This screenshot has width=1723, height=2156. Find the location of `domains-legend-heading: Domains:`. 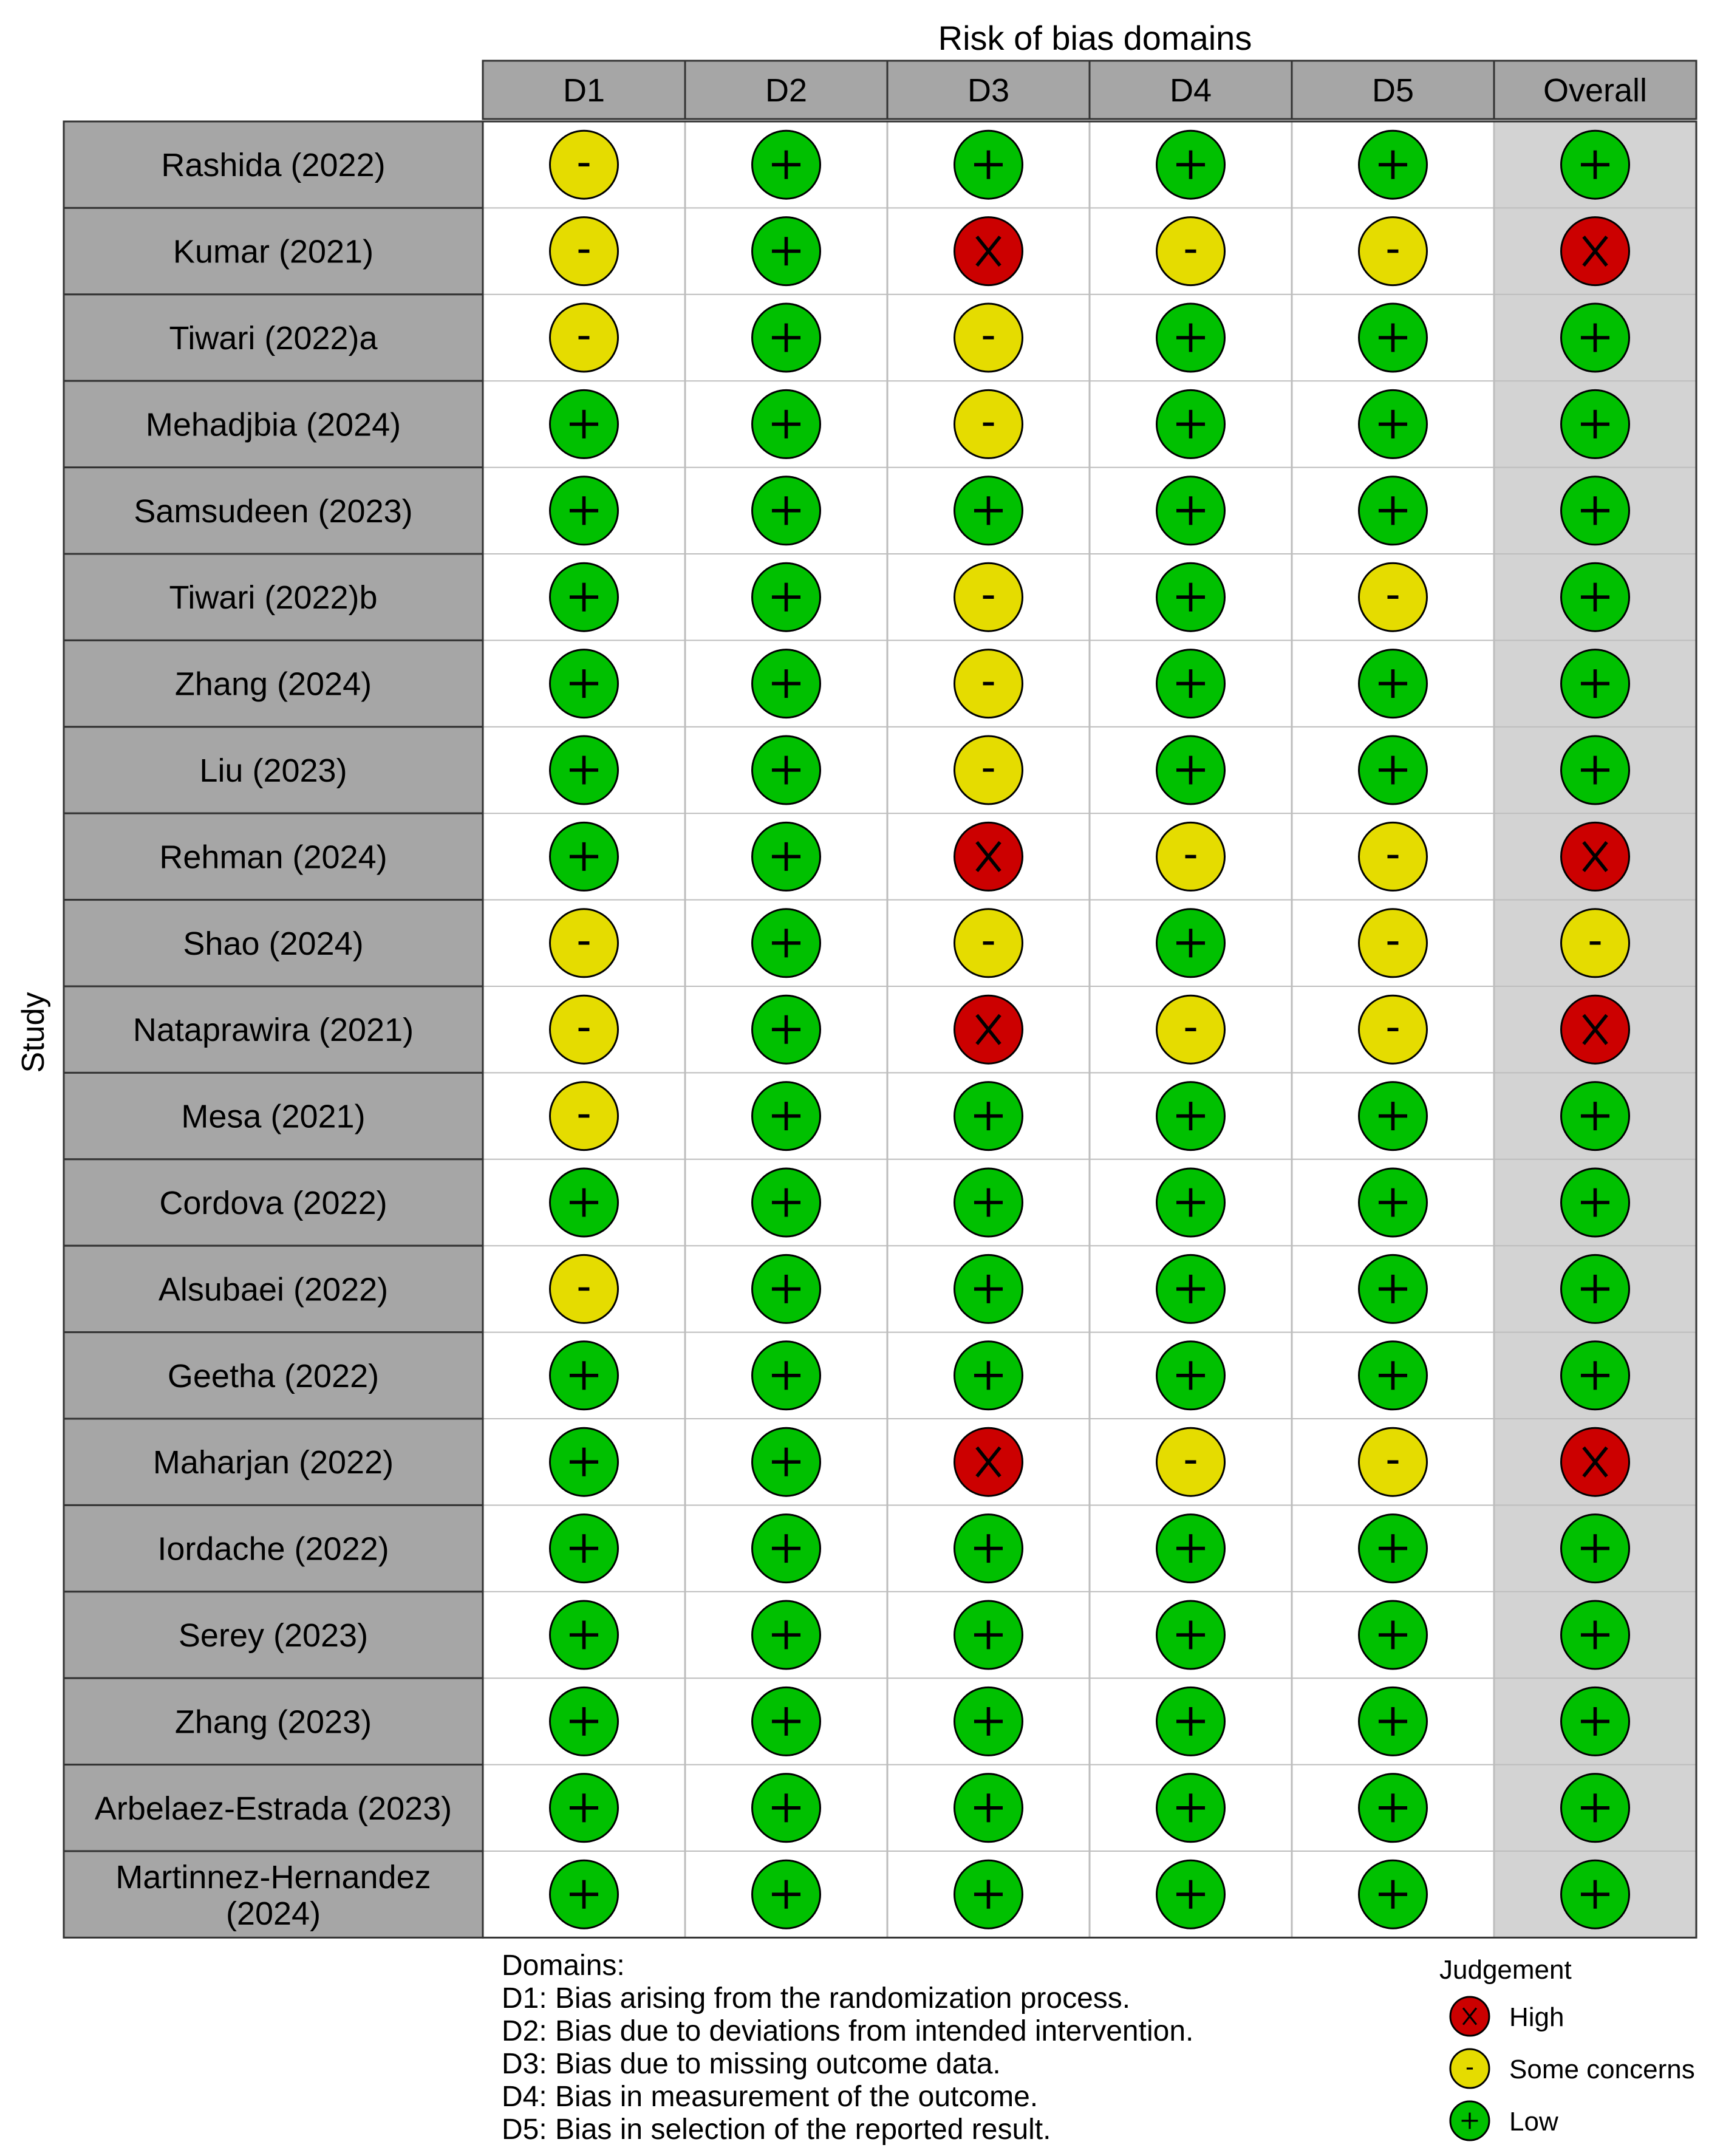

domains-legend-heading: Domains: is located at coordinates (563, 1966).